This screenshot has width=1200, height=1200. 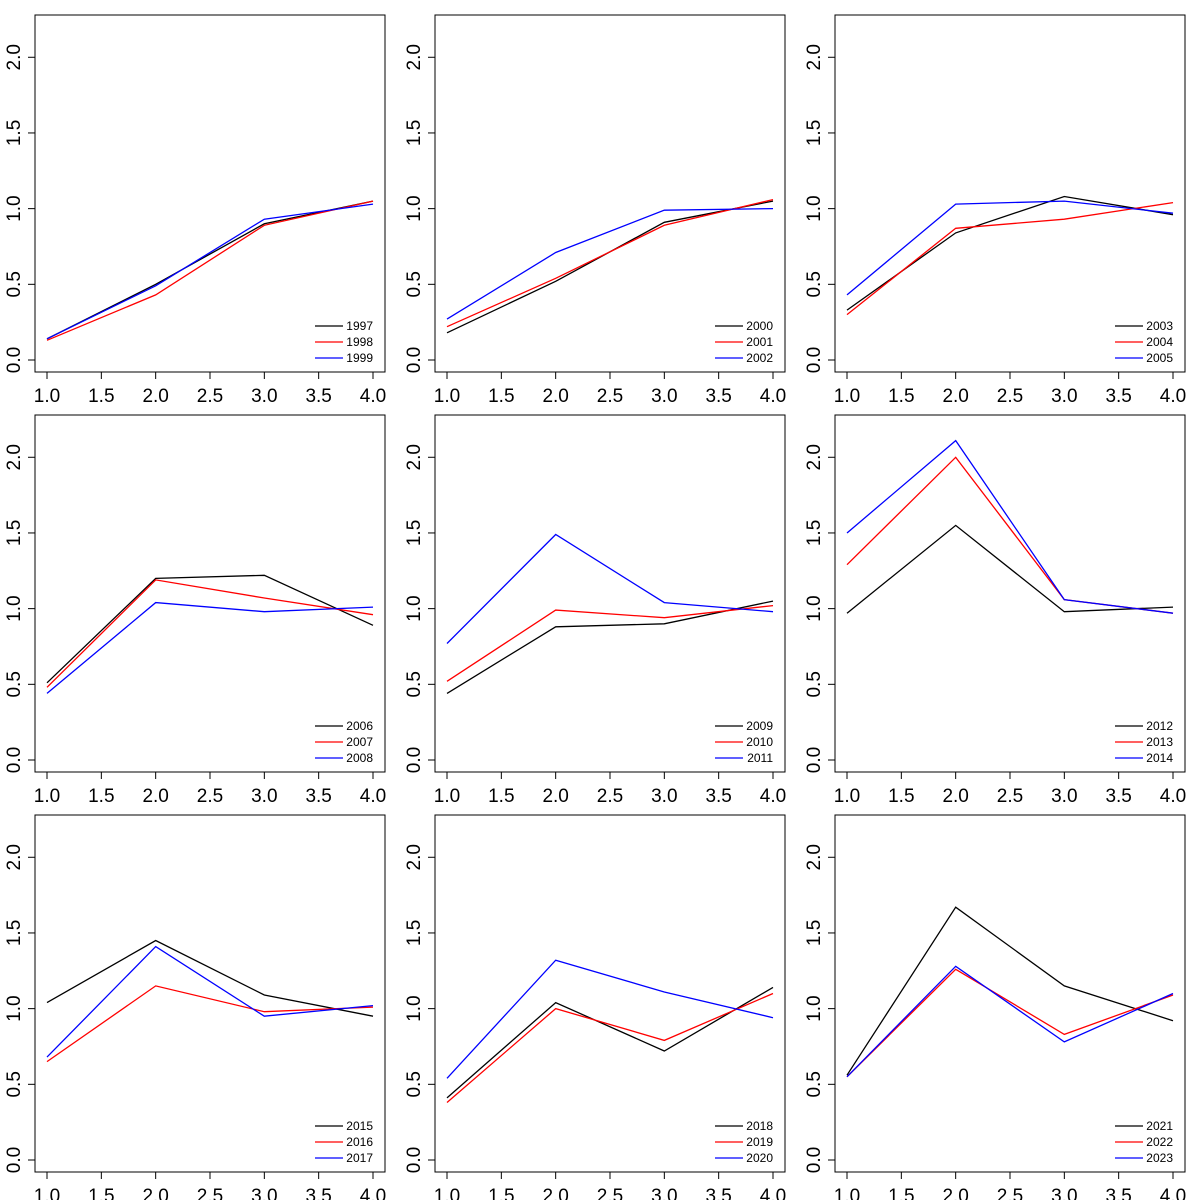 I want to click on series-line-2011, so click(x=610, y=588).